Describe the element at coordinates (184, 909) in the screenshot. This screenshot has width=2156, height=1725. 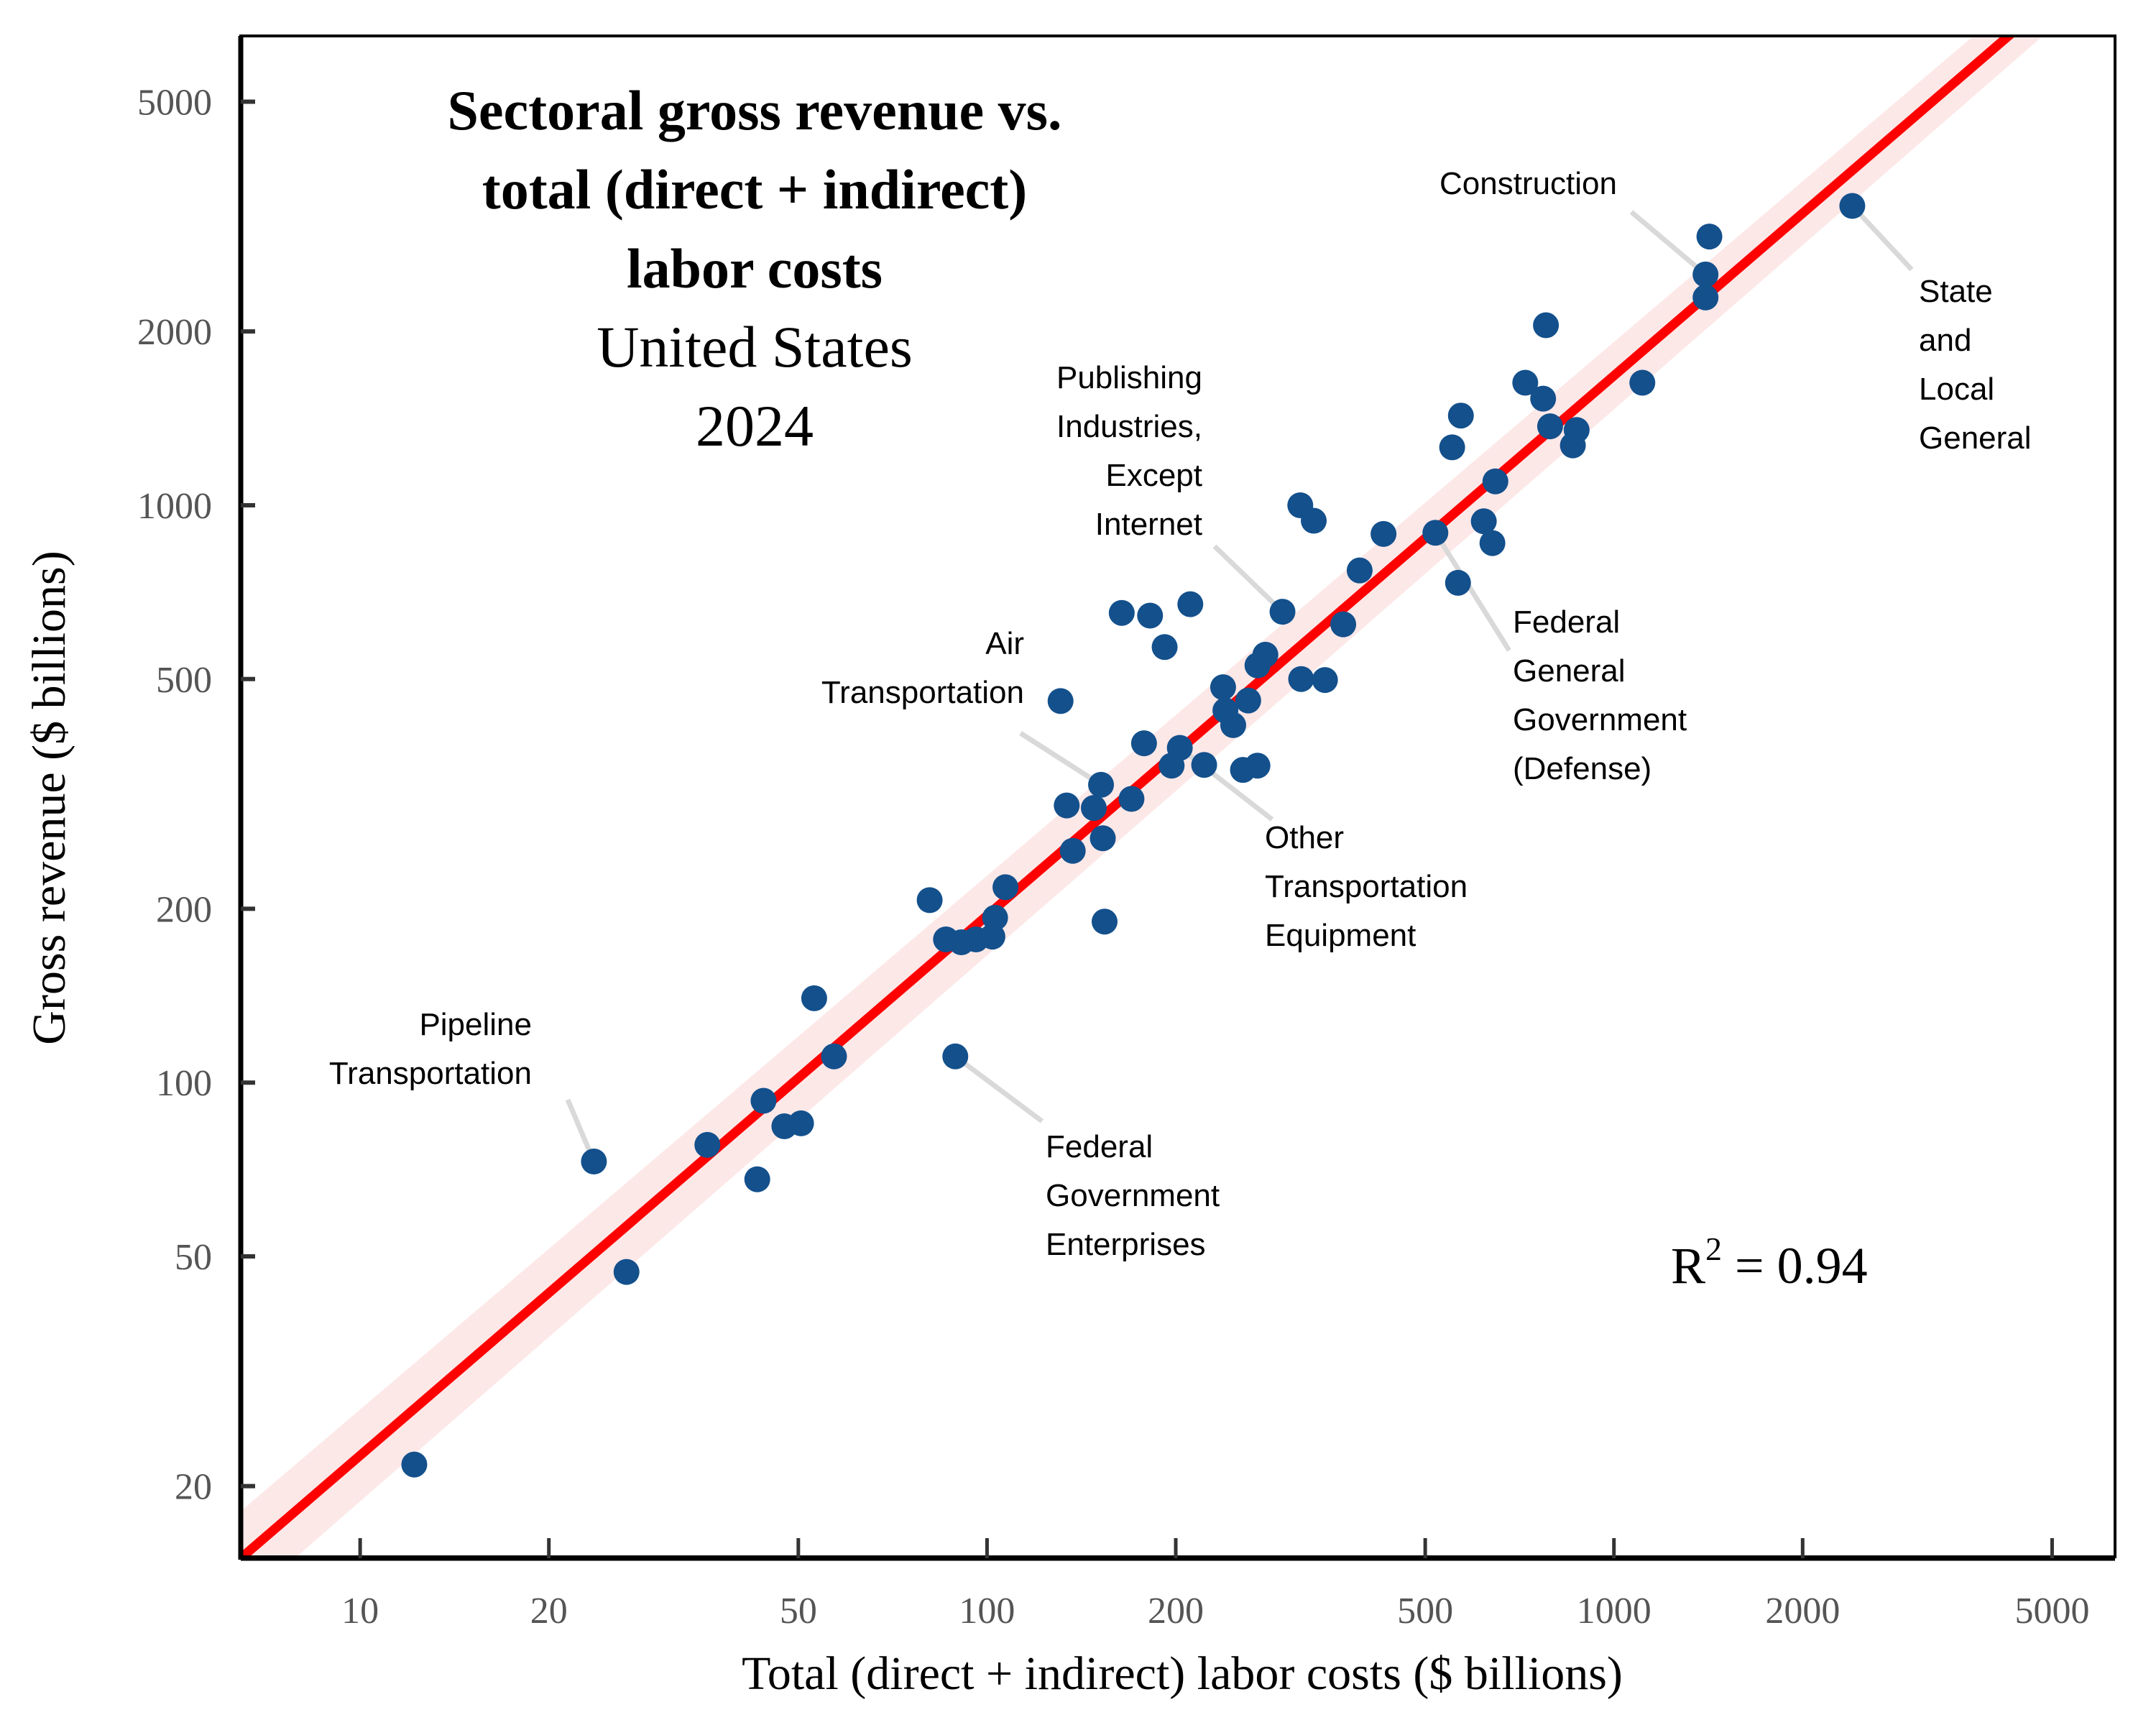
I see `y-tick-label: 200` at that location.